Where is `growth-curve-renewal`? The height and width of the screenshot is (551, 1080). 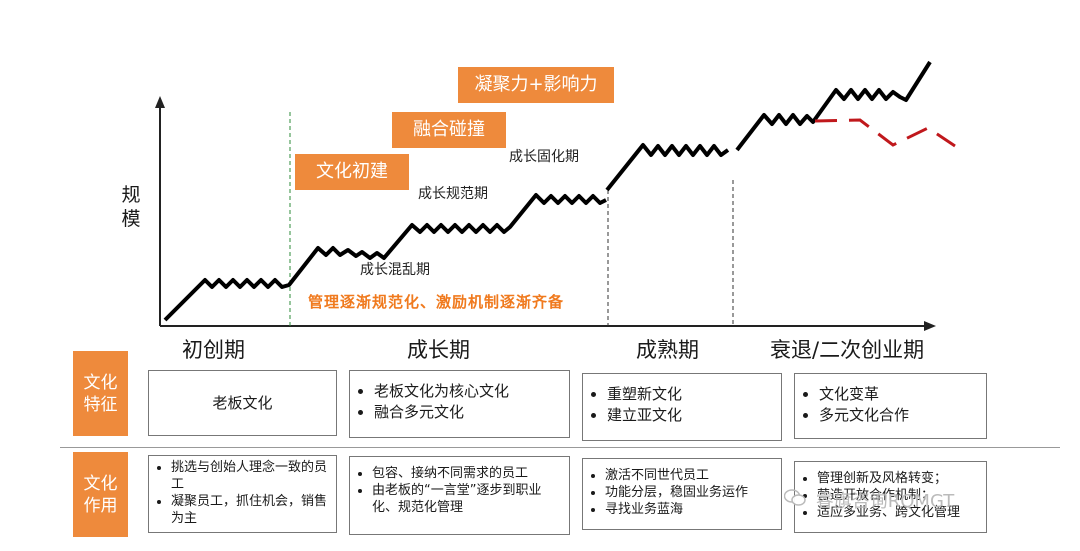
growth-curve-renewal is located at coordinates (833, 106).